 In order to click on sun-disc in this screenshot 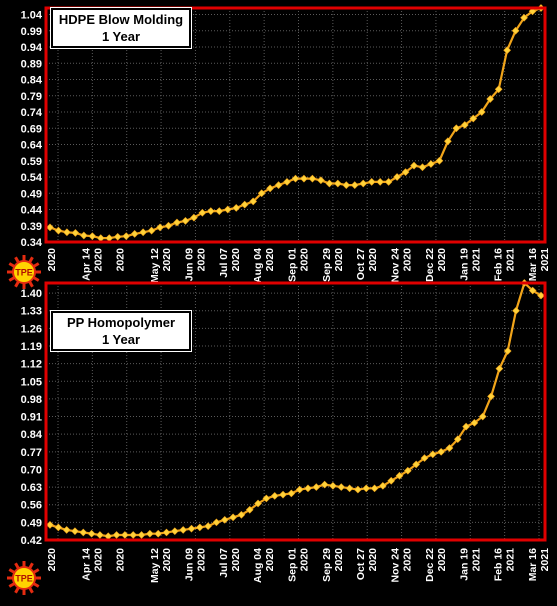, I will do `click(24, 578)`.